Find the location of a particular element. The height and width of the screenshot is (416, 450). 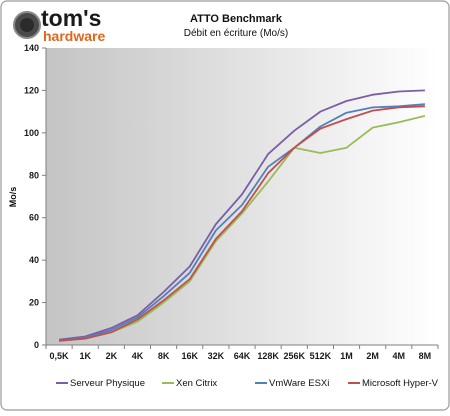

x-tick-label: 256K is located at coordinates (295, 356).